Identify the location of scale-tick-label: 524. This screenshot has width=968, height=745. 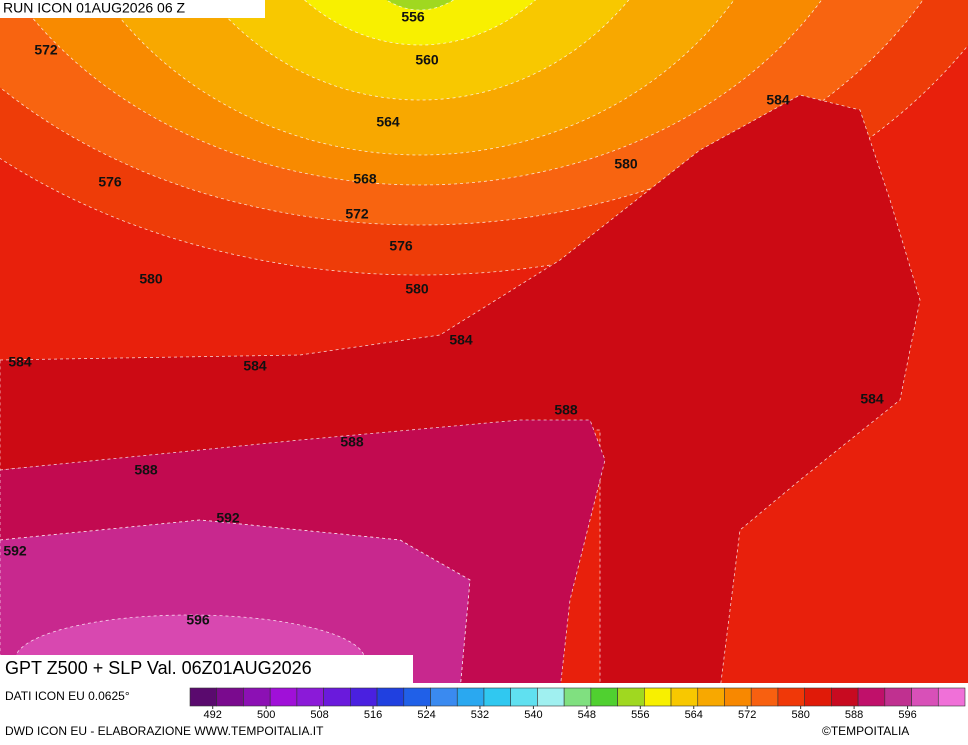
(426, 715).